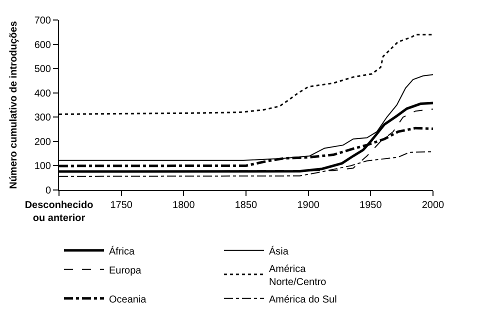 The height and width of the screenshot is (325, 502). What do you see at coordinates (43, 70) in the screenshot?
I see `y-tick-label: 500` at bounding box center [43, 70].